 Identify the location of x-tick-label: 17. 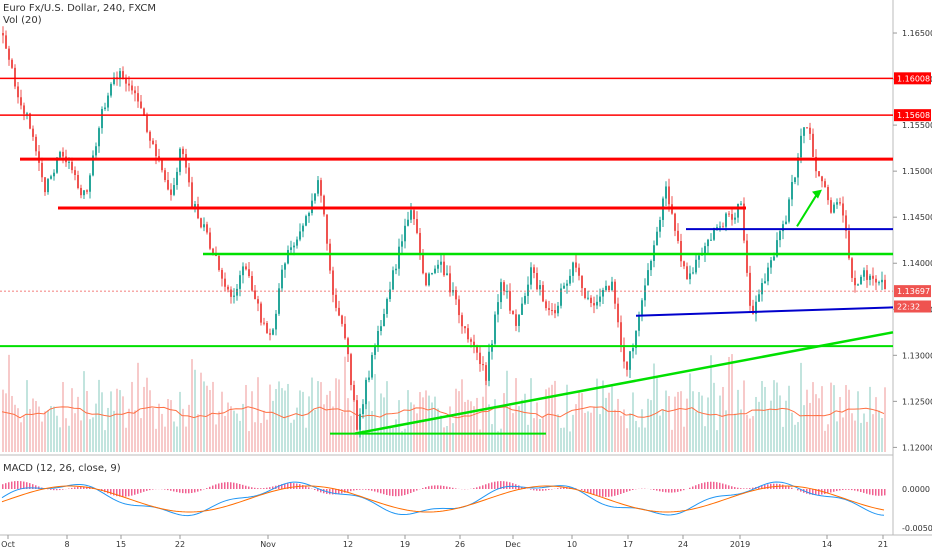
(628, 544).